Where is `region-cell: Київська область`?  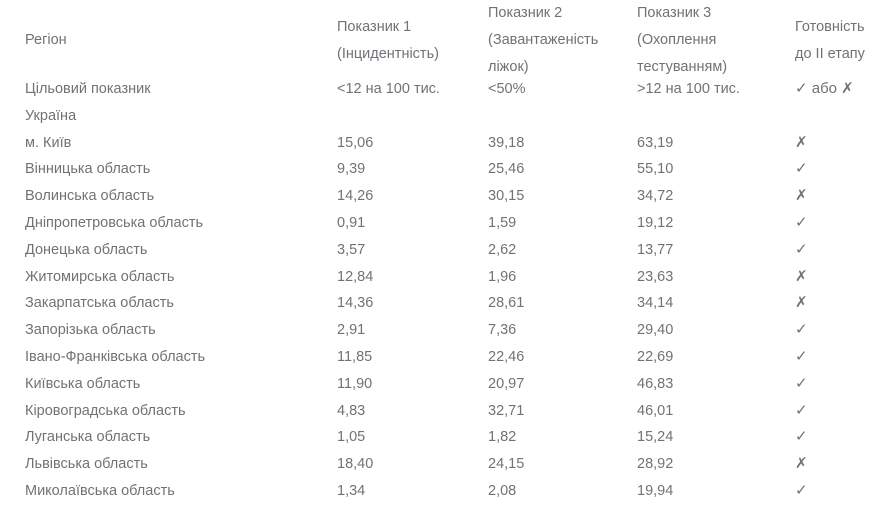
region-cell: Київська область is located at coordinates (83, 383).